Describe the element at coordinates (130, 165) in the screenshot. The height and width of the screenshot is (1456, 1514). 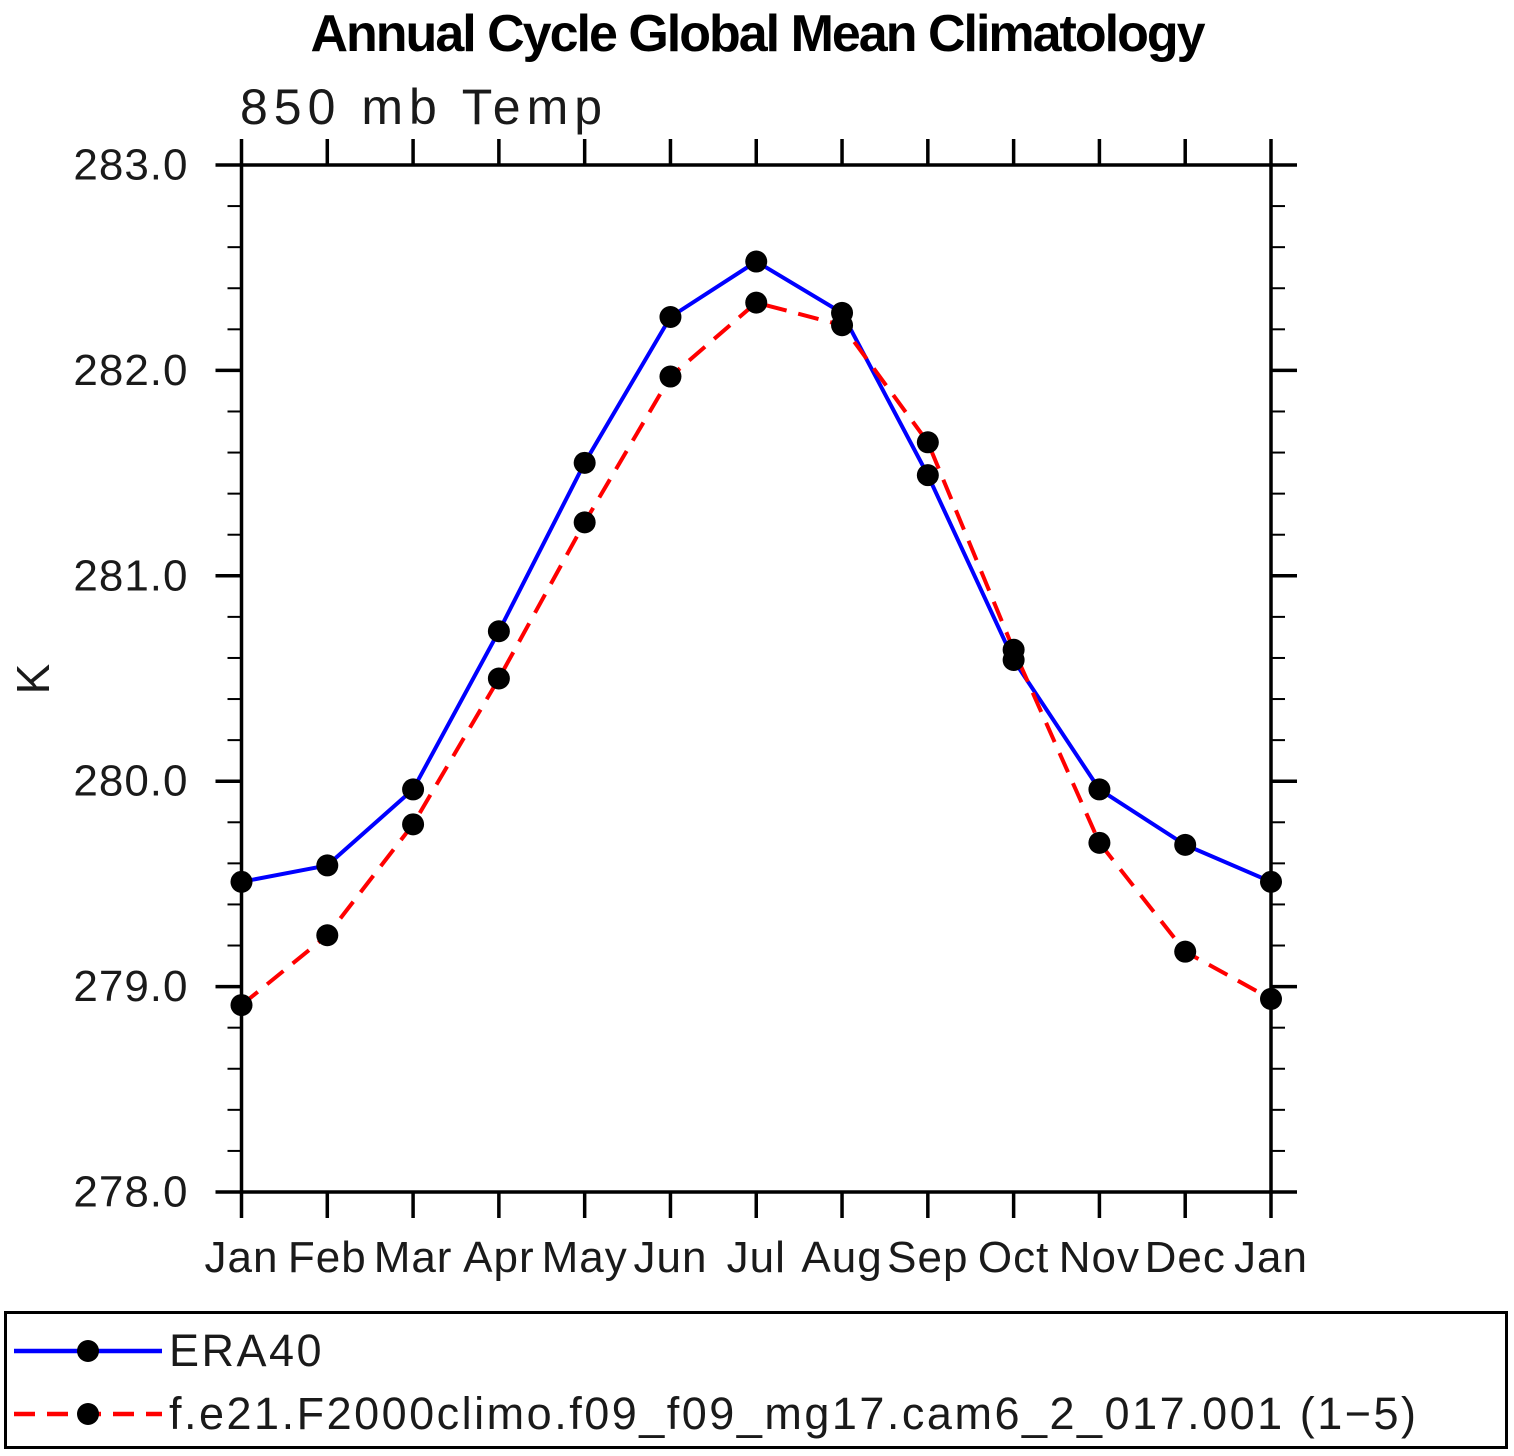
I see `y-tick-label: 283.0` at that location.